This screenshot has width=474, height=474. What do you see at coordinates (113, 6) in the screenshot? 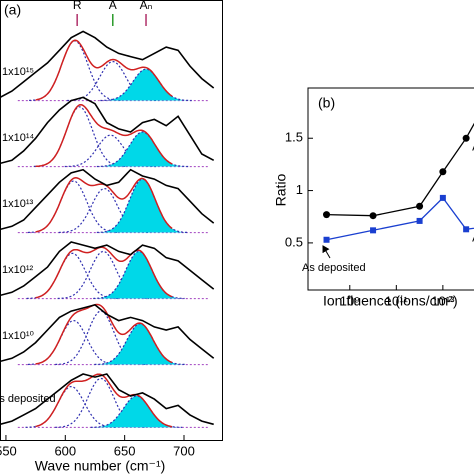
I see `peak-label: A` at bounding box center [113, 6].